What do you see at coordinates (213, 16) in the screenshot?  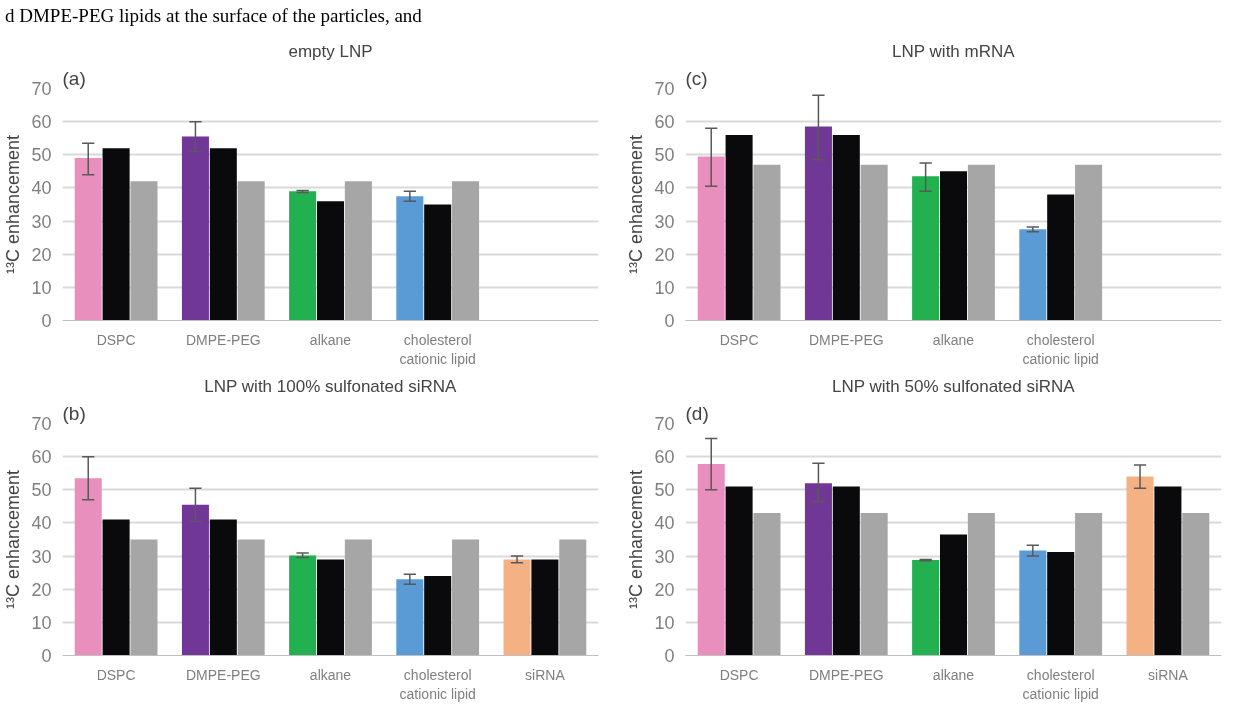 I see `text: d DMPE-PEG lipids at the surface of the particles, and` at bounding box center [213, 16].